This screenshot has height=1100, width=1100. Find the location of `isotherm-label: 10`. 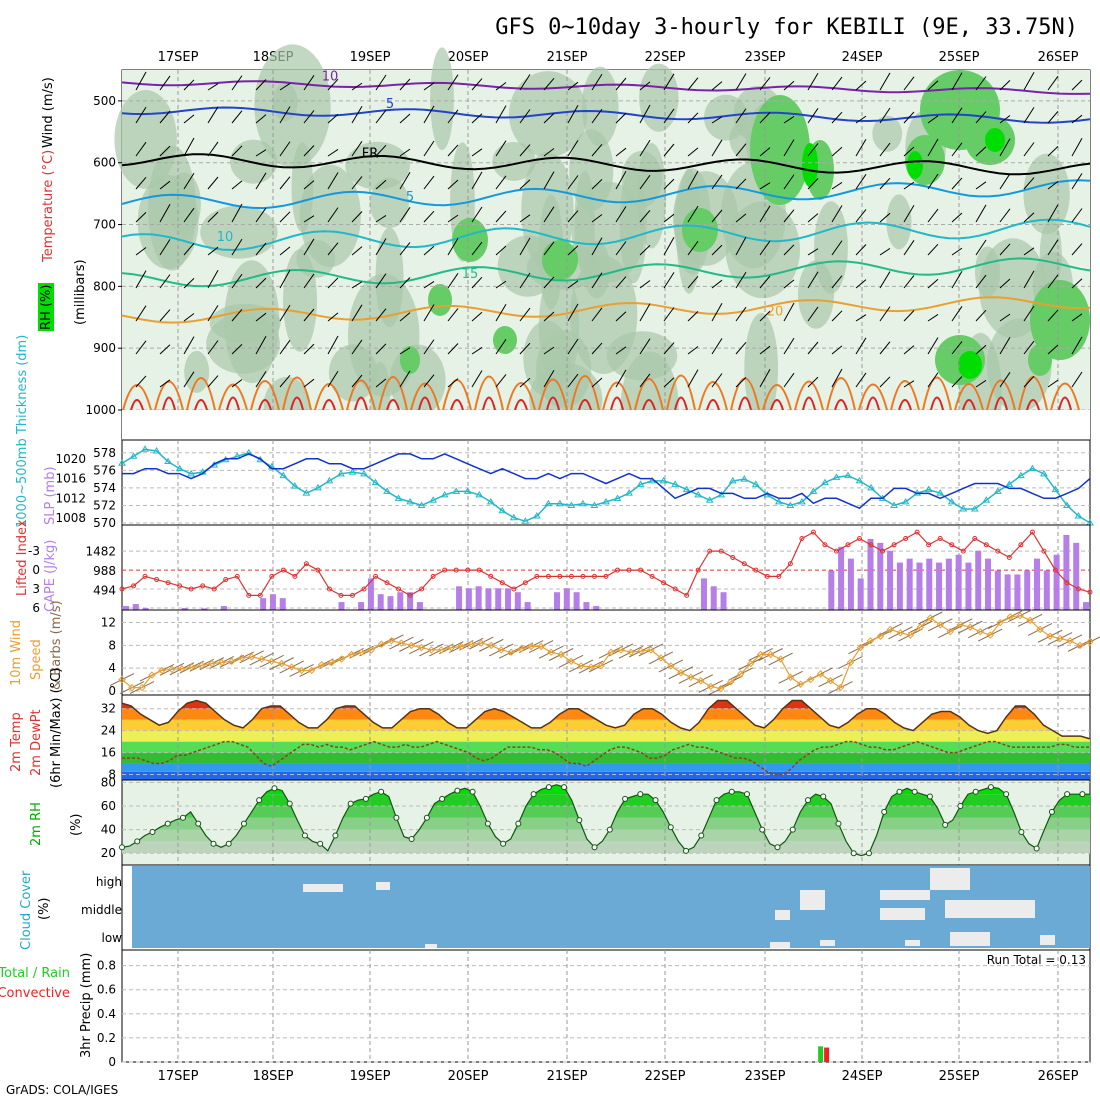

isotherm-label: 10 is located at coordinates (330, 76).